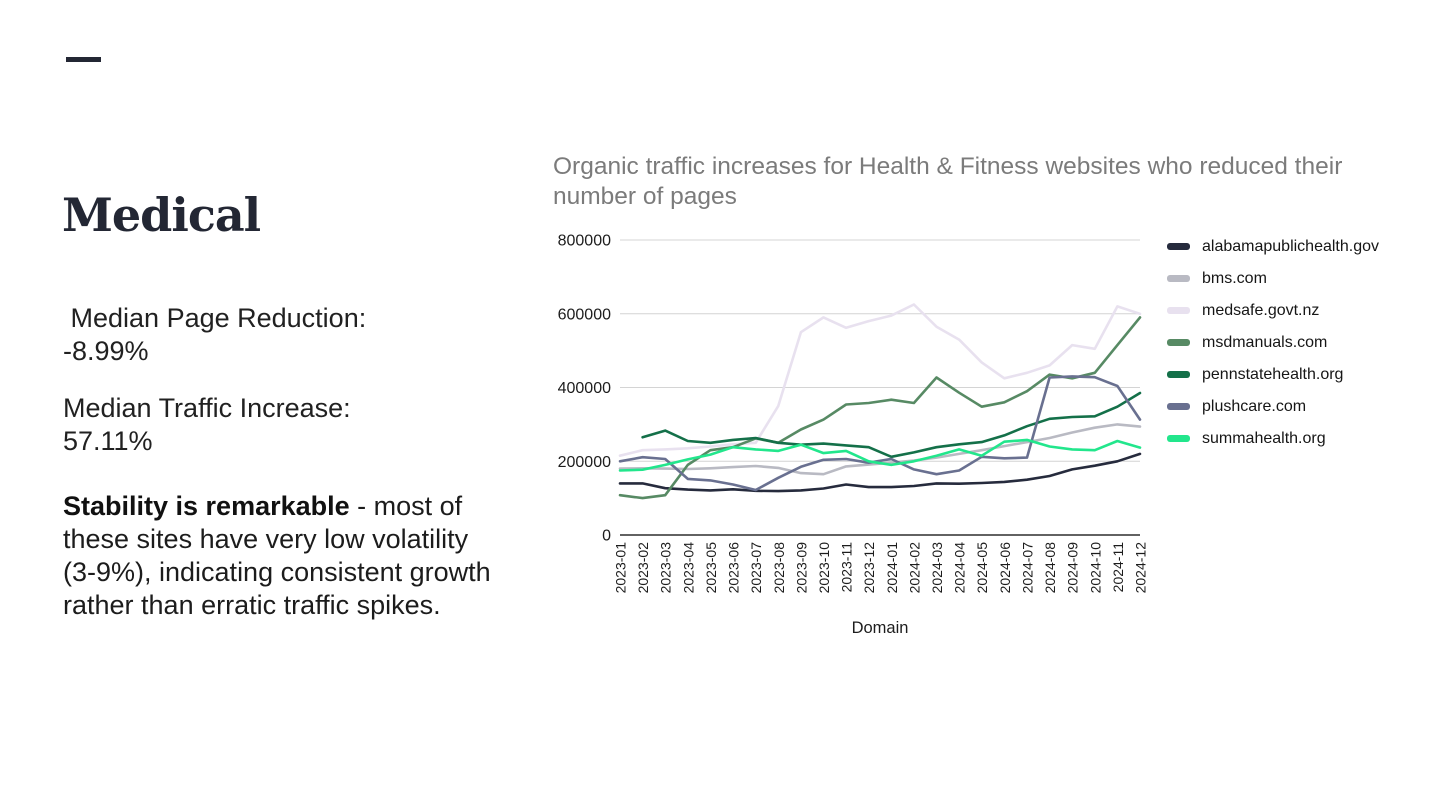 The width and height of the screenshot is (1440, 810). What do you see at coordinates (584, 314) in the screenshot?
I see `y-axis-tick: 600000` at bounding box center [584, 314].